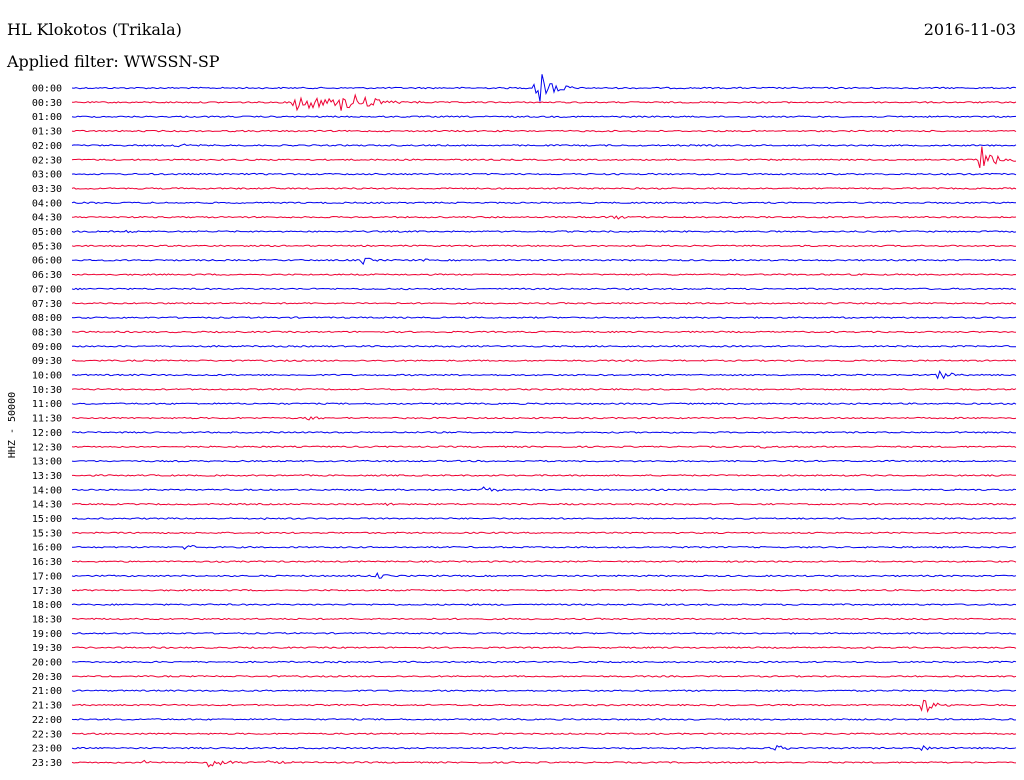 The width and height of the screenshot is (1024, 780). What do you see at coordinates (544, 676) in the screenshot?
I see `trace-2030` at bounding box center [544, 676].